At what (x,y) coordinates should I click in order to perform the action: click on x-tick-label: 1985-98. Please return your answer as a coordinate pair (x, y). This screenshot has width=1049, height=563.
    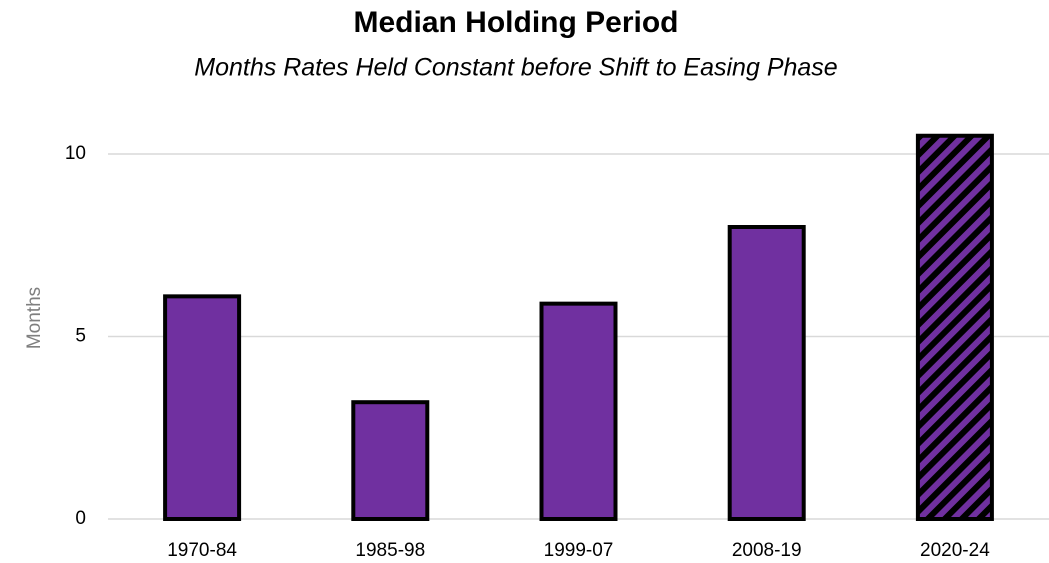
    Looking at the image, I should click on (390, 550).